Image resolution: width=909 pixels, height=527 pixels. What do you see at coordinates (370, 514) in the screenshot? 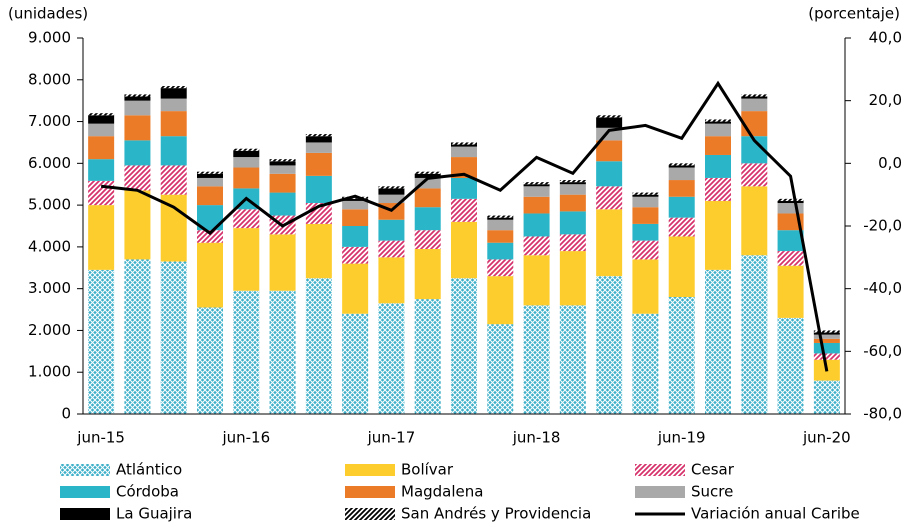
I see `legend-swatch` at bounding box center [370, 514].